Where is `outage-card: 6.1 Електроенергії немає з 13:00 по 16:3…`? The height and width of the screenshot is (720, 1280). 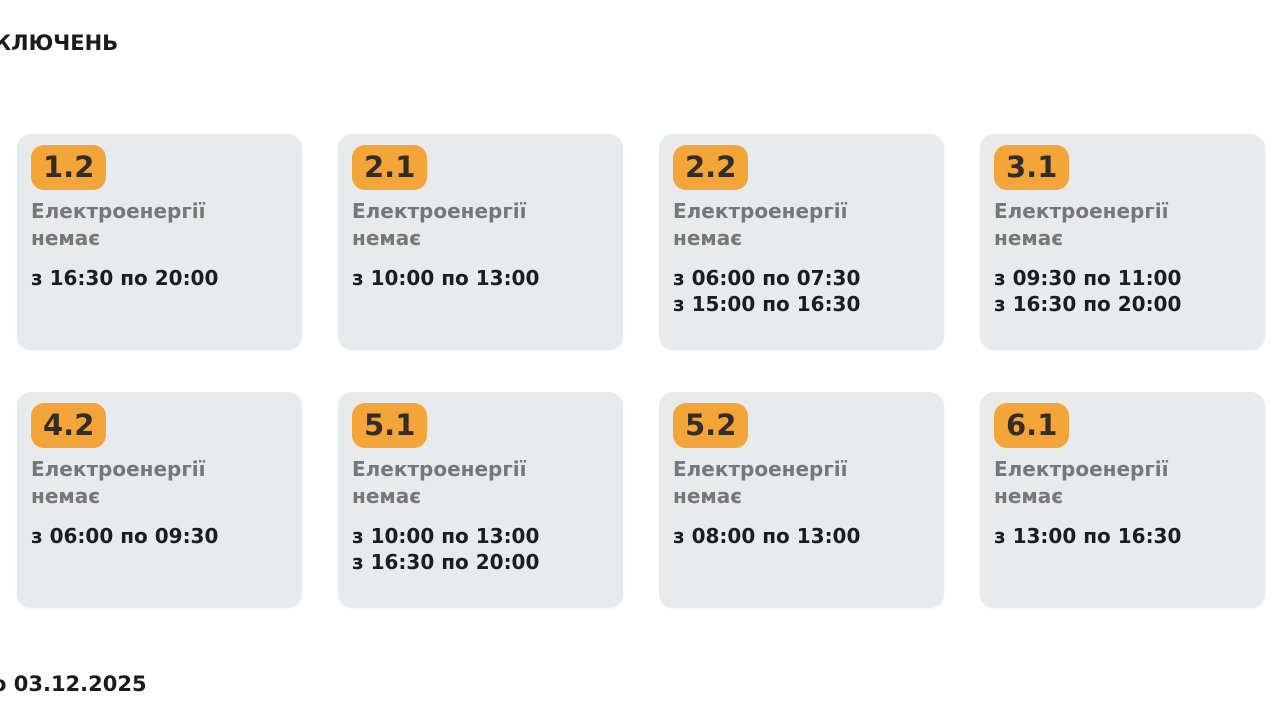
outage-card: 6.1 Електроенергії немає з 13:00 по 16:3… is located at coordinates (1122, 500).